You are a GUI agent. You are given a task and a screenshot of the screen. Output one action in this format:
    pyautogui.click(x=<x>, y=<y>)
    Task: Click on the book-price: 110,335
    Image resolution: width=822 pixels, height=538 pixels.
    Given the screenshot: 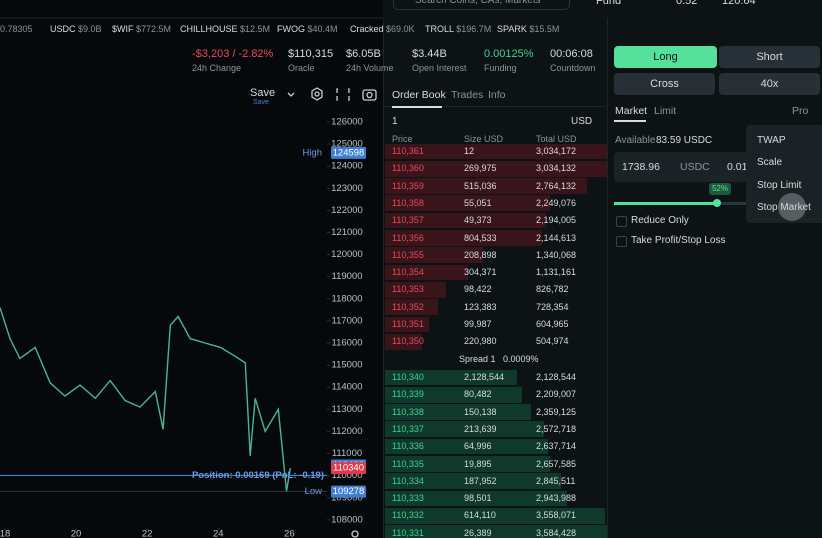 What is the action you would take?
    pyautogui.click(x=408, y=463)
    